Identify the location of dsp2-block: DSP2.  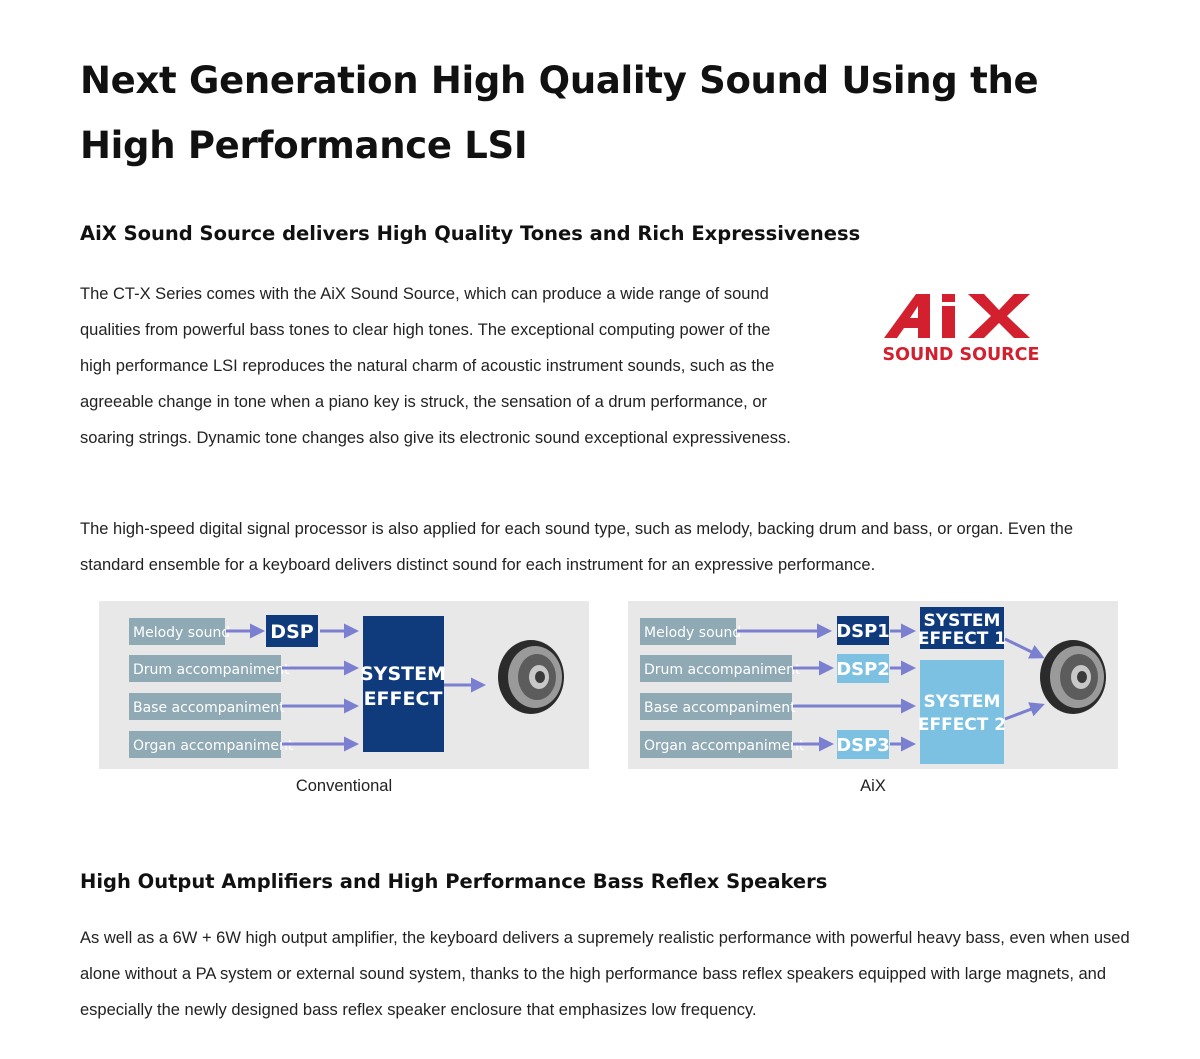
(863, 668).